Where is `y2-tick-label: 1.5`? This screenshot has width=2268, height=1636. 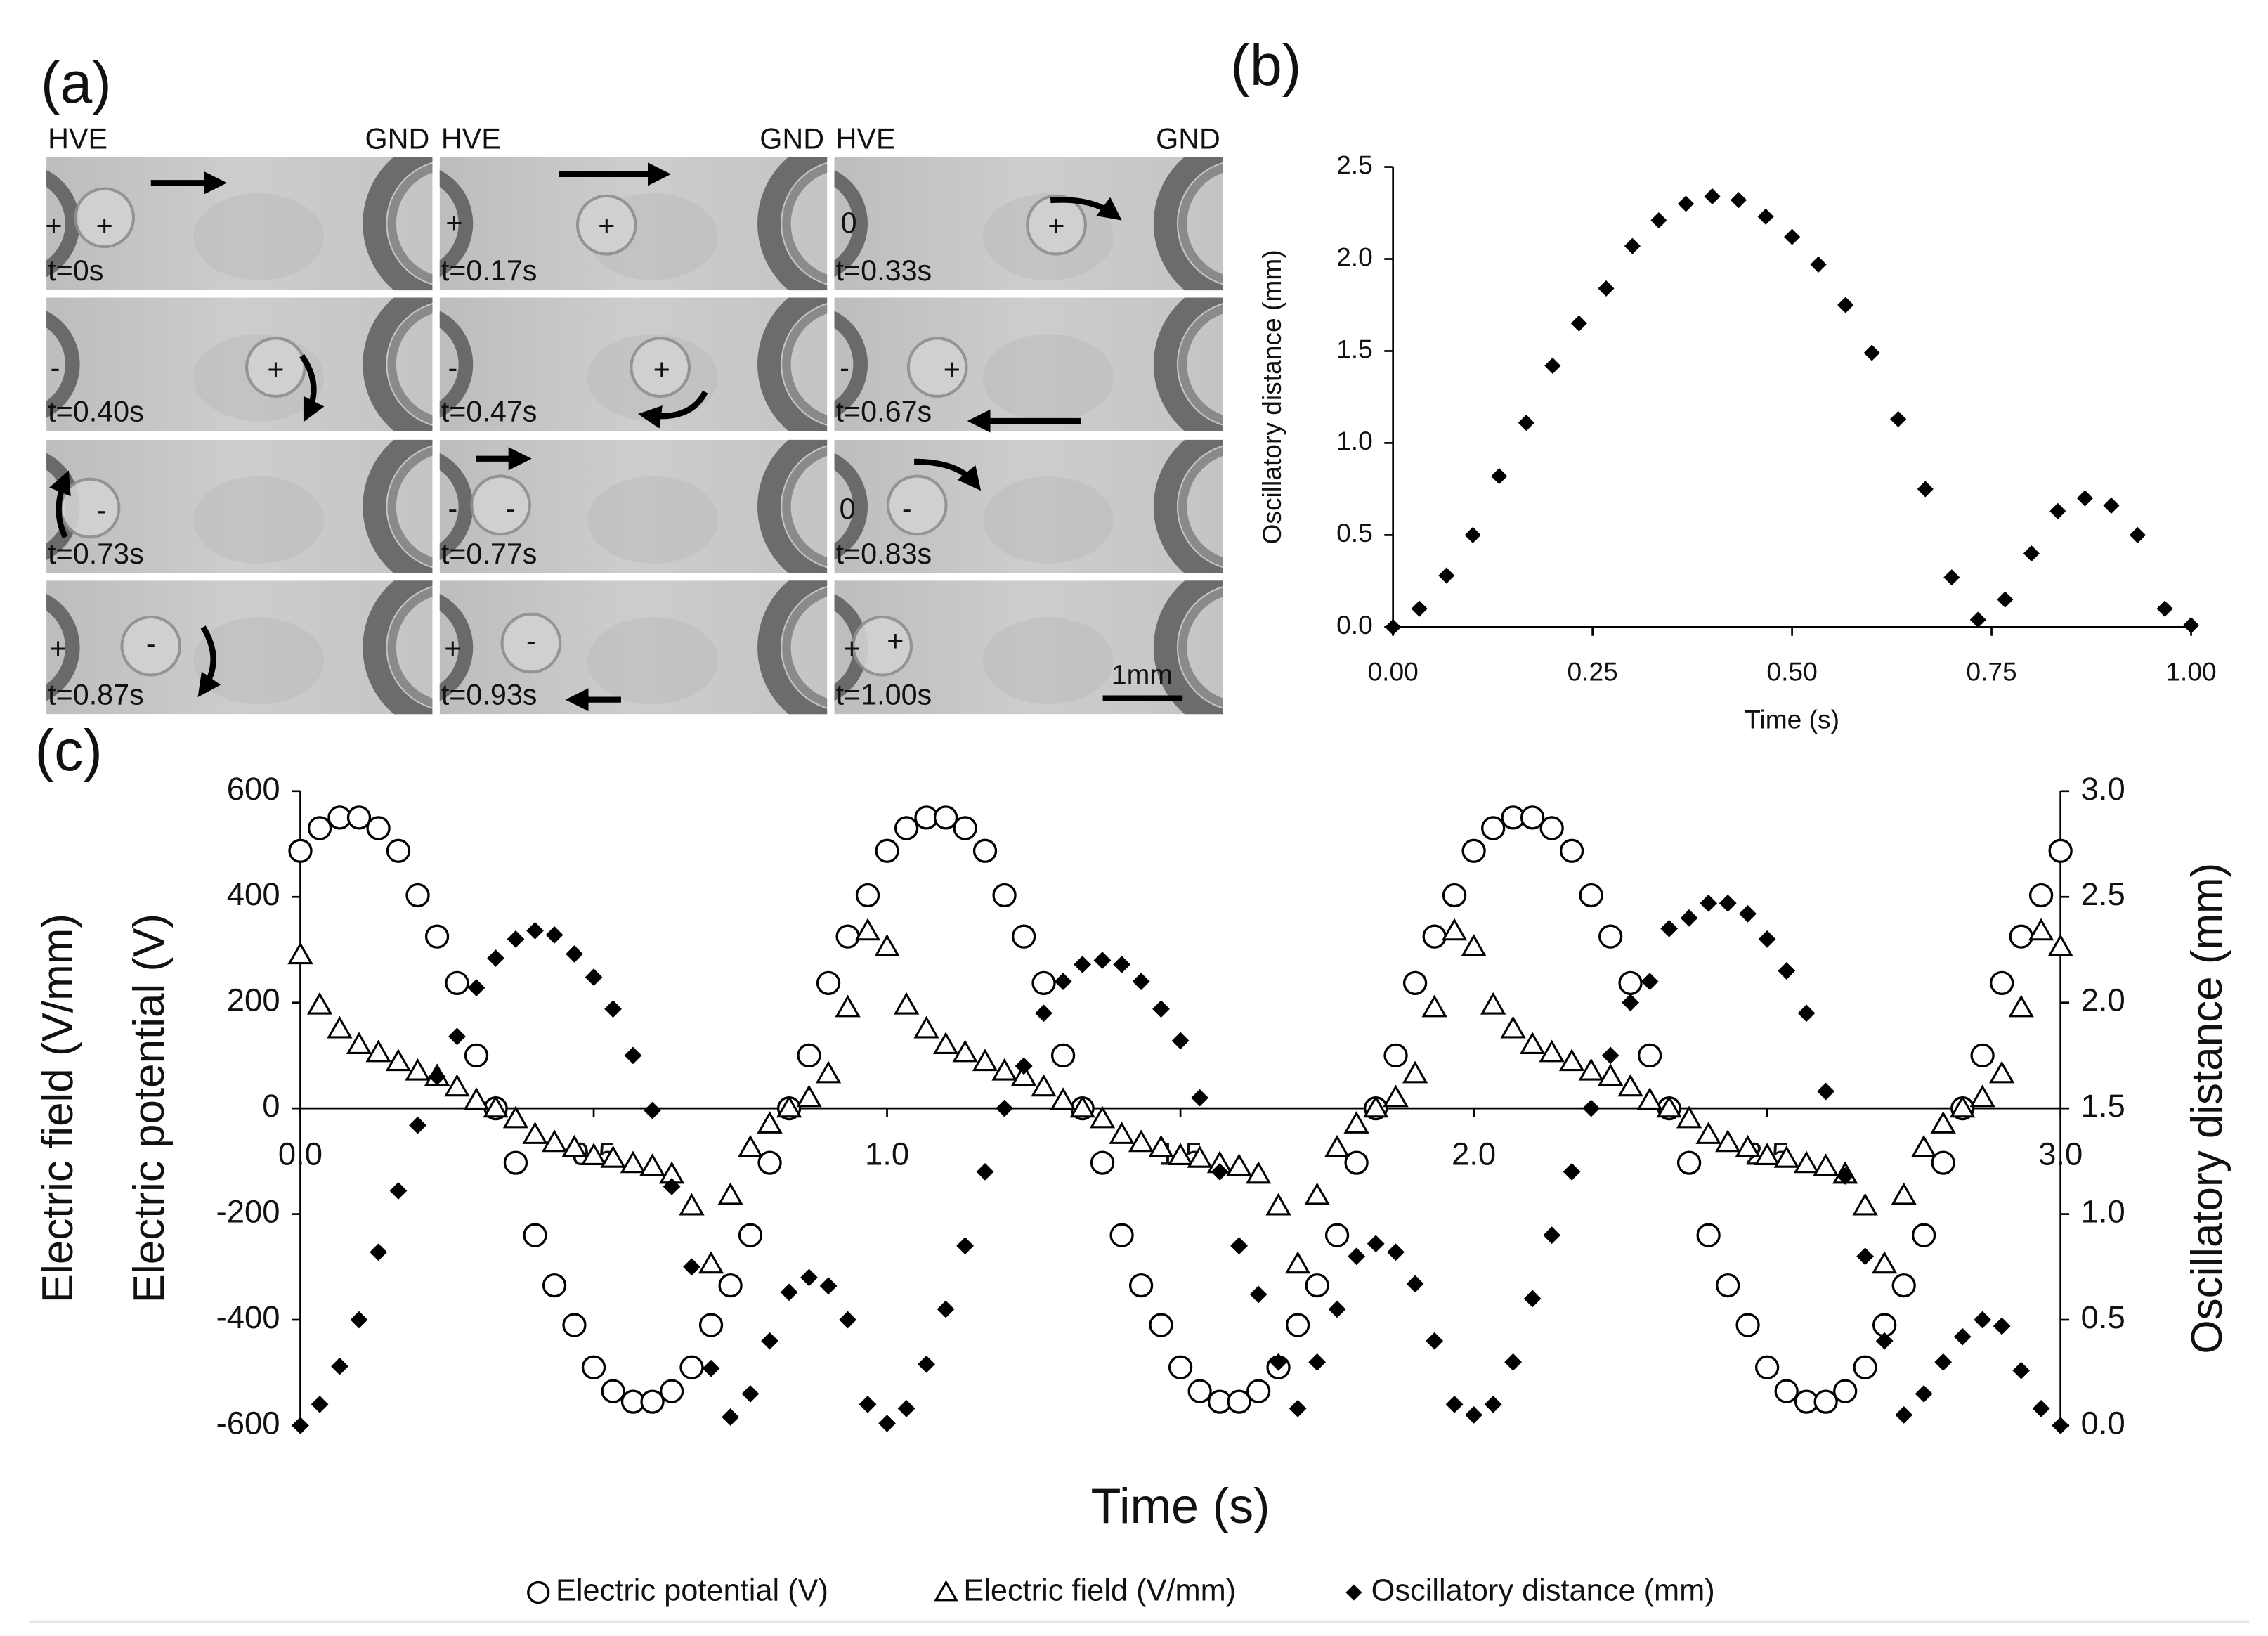 y2-tick-label: 1.5 is located at coordinates (2103, 1106).